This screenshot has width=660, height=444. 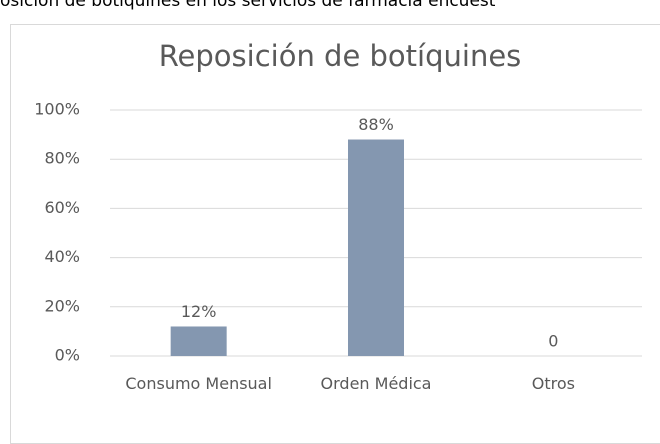 I want to click on x-tick-label: Otros, so click(x=553, y=383).